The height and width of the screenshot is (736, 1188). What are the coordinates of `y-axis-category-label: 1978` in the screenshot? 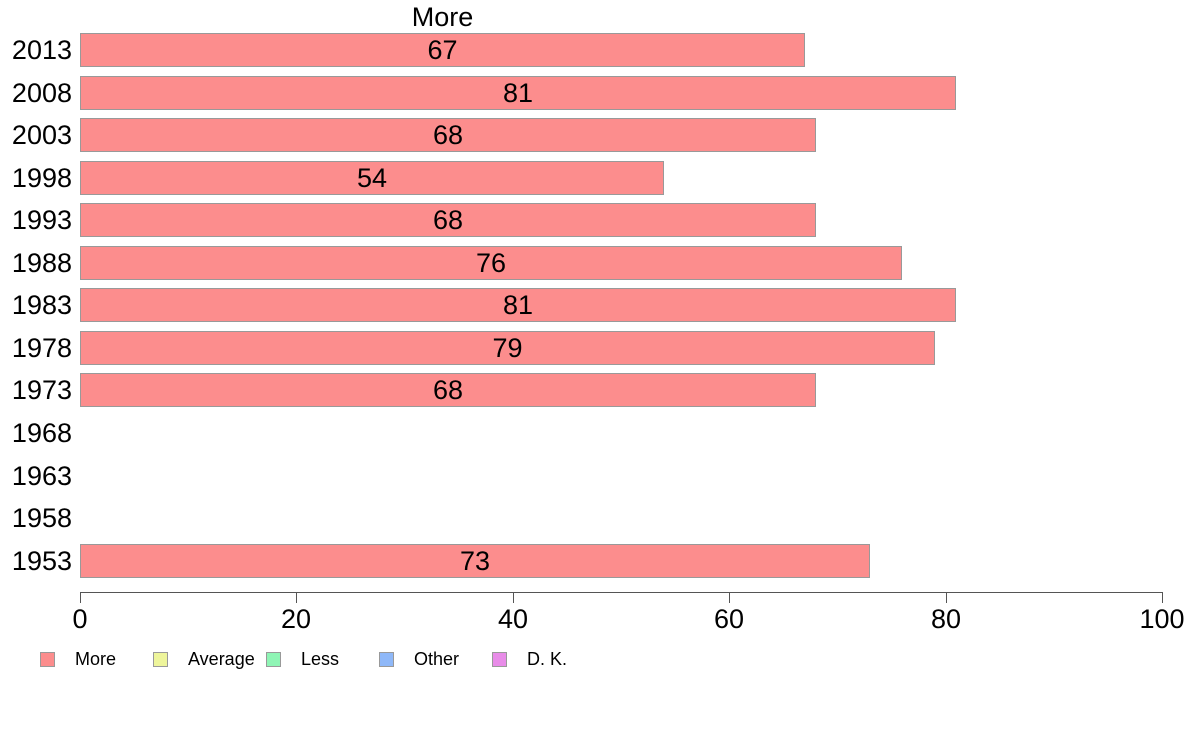 It's located at (41, 347).